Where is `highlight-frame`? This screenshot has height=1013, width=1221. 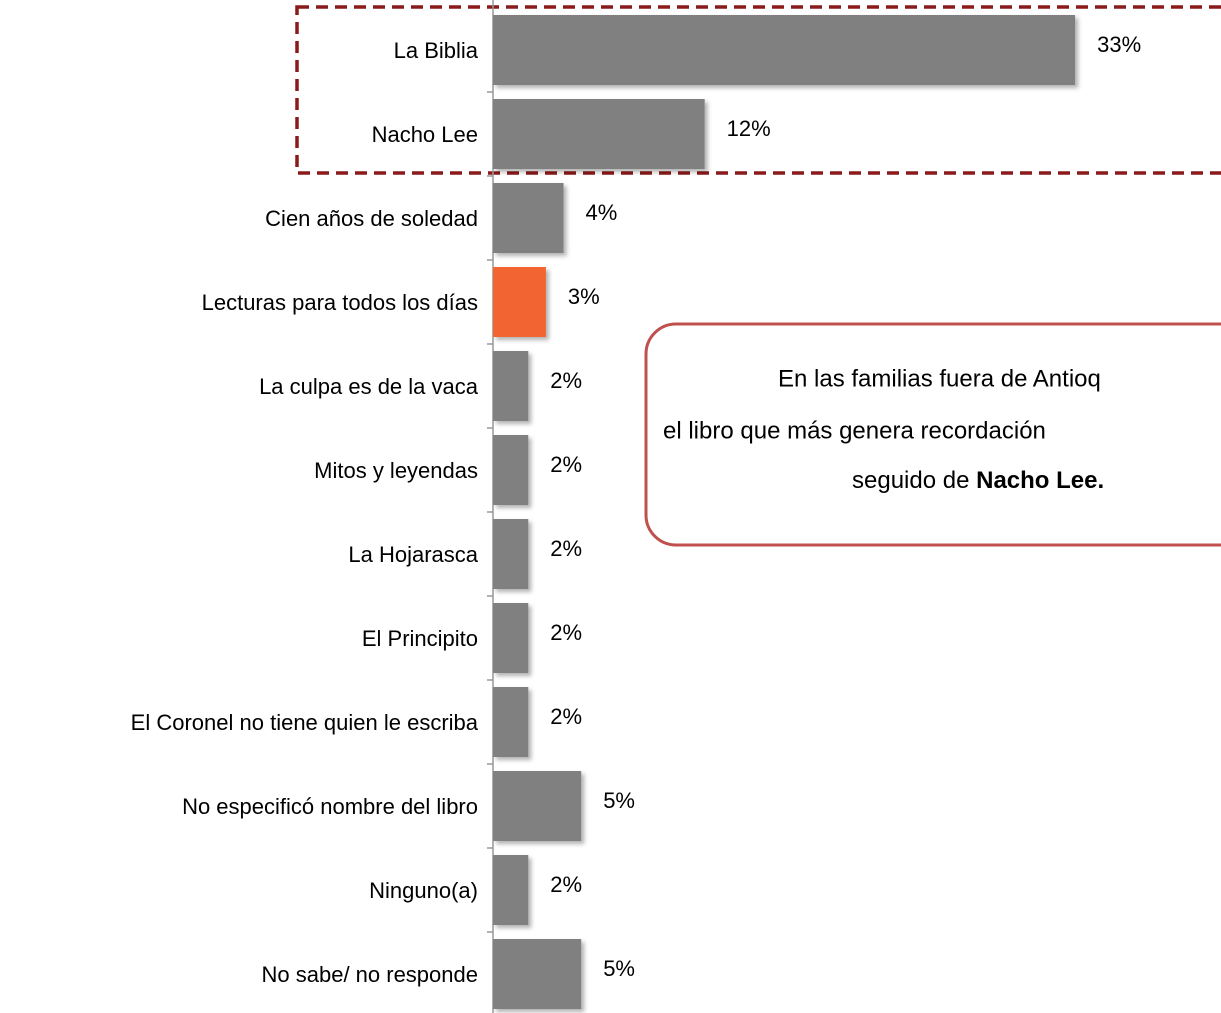
highlight-frame is located at coordinates (758, 90).